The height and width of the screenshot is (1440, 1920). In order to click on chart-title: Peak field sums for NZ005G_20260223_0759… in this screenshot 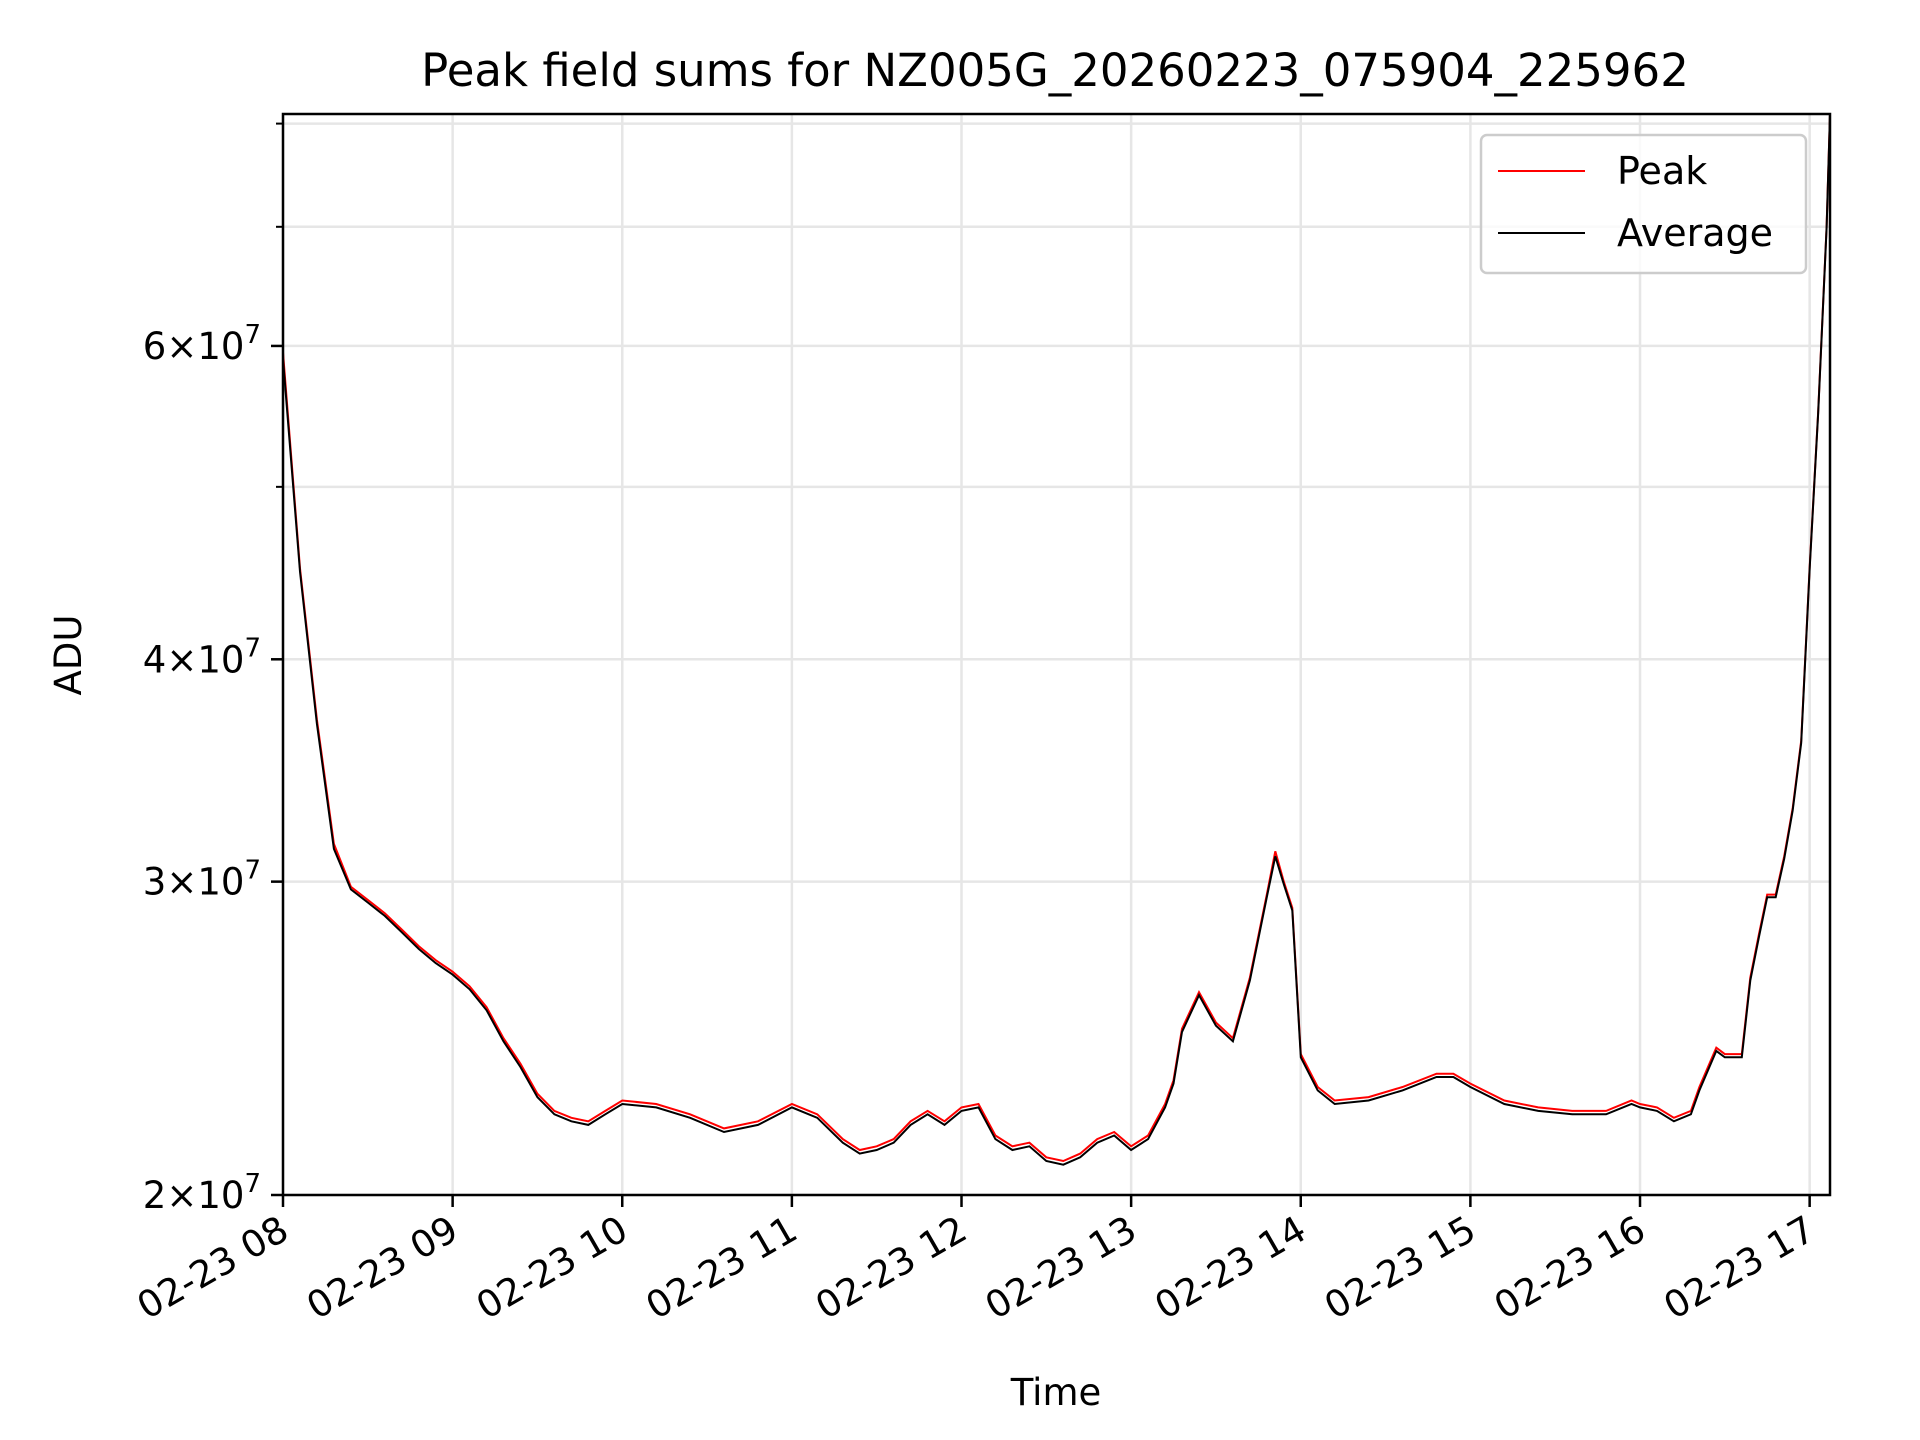, I will do `click(1055, 70)`.